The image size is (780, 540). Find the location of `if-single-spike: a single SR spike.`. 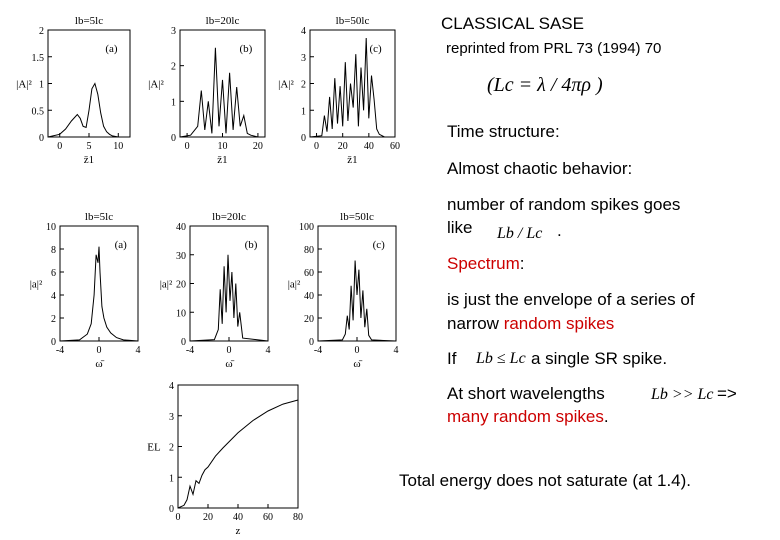

if-single-spike: a single SR spike. is located at coordinates (599, 358).